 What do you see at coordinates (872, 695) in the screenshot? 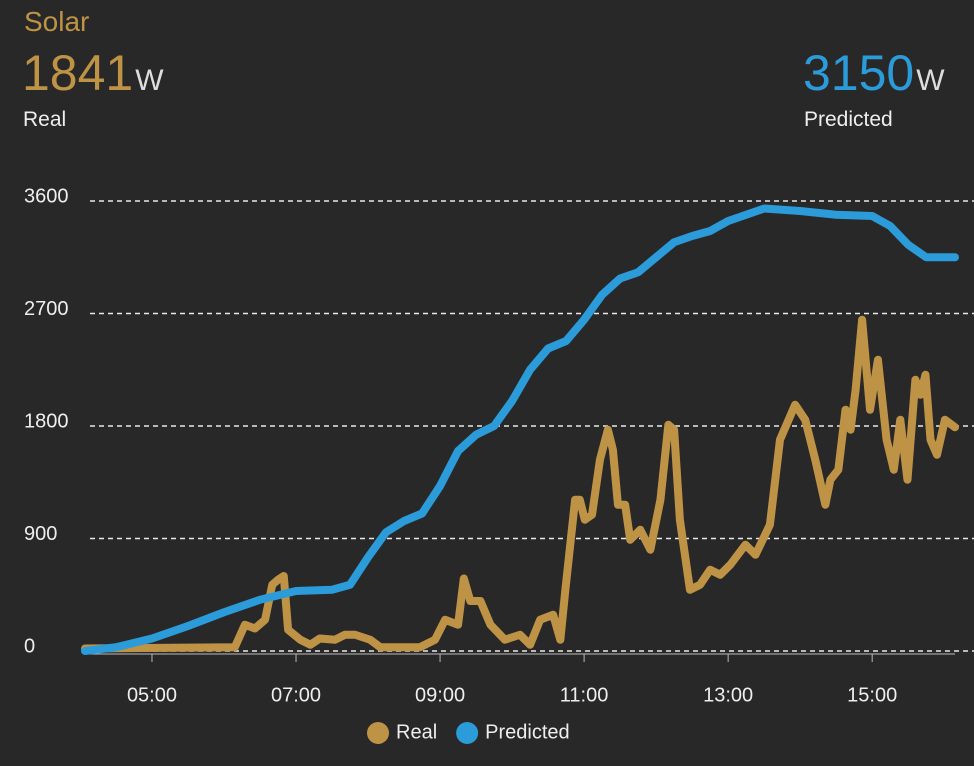
I see `x-tick-label: 15:00` at bounding box center [872, 695].